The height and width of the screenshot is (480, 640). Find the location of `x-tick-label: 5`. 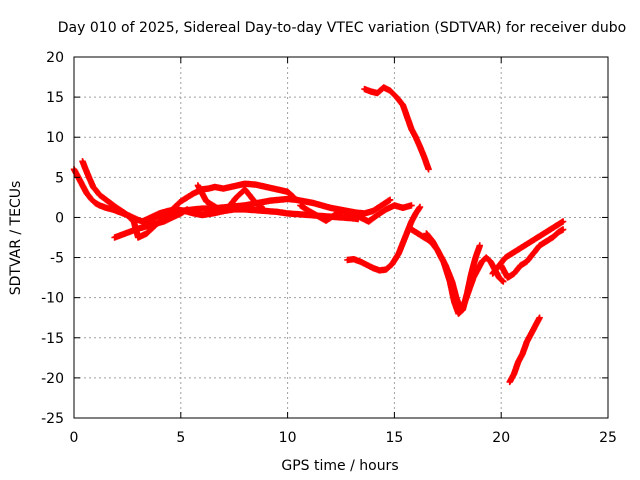

x-tick-label: 5 is located at coordinates (180, 438).